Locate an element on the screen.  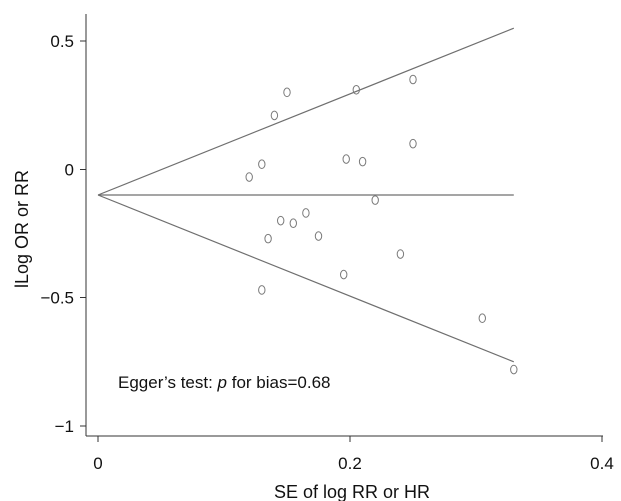
egger-test-annotation: Egger’s test: p for bias=0.68 is located at coordinates (224, 382).